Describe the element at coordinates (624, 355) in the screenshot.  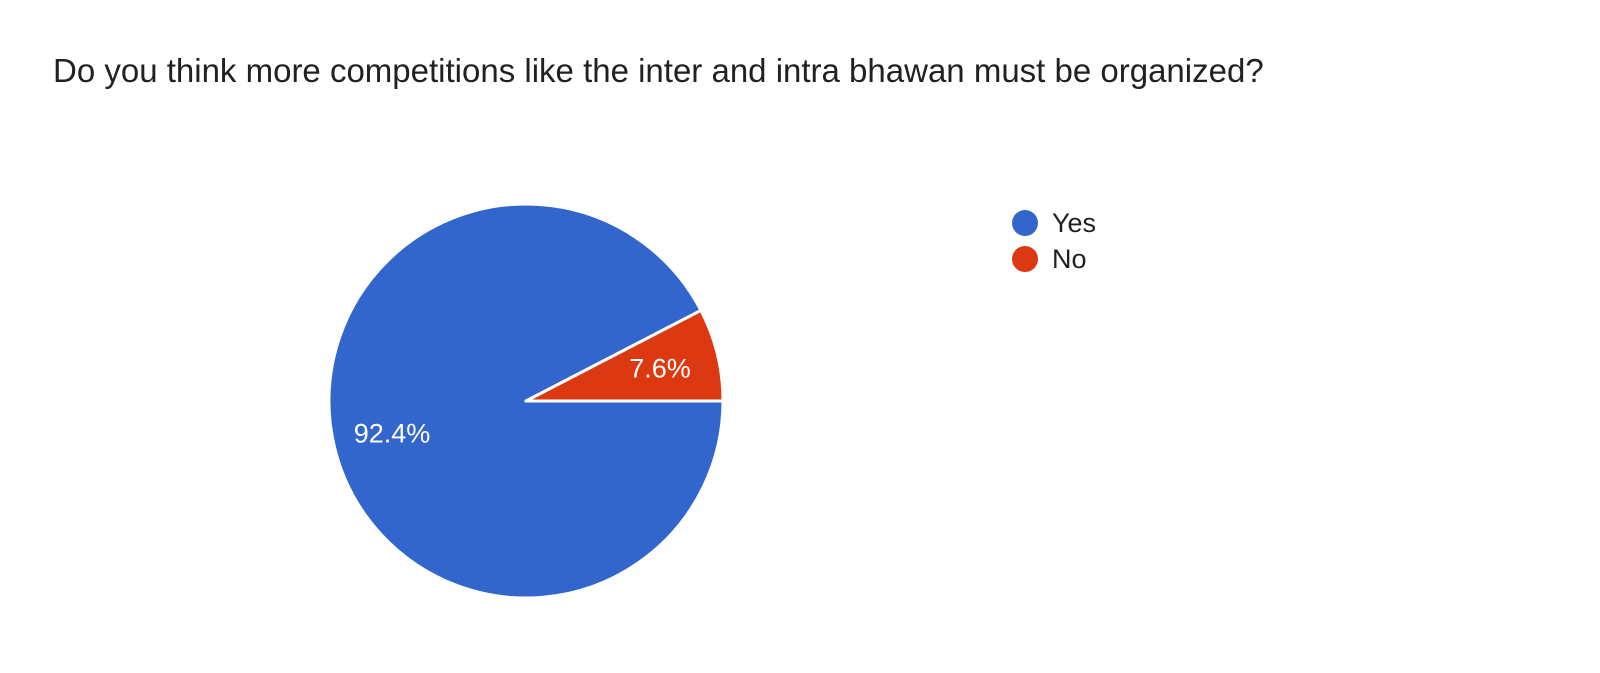
I see `pie-slice-no` at that location.